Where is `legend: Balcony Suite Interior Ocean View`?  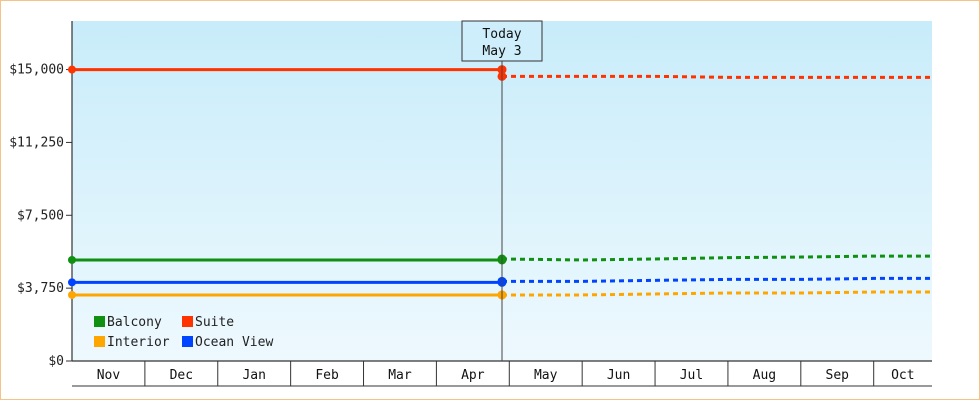 legend: Balcony Suite Interior Ocean View is located at coordinates (183, 332).